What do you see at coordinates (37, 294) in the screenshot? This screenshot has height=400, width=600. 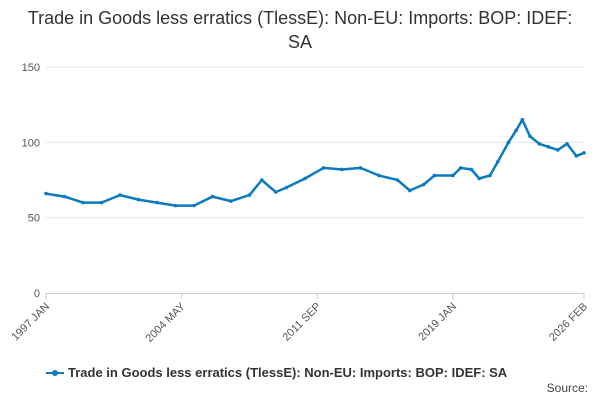 I see `y-tick-label: 0` at bounding box center [37, 294].